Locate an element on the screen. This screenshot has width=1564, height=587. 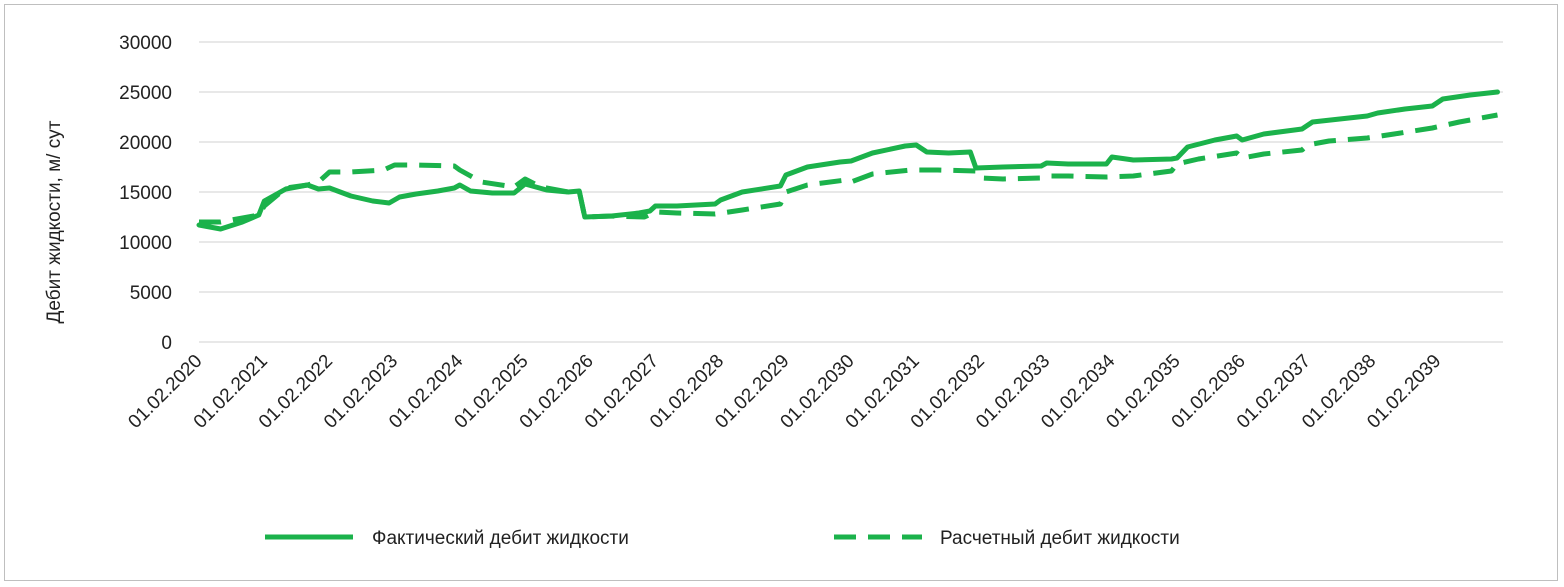
y-tick-label-30000: 30000 is located at coordinates (145, 43).